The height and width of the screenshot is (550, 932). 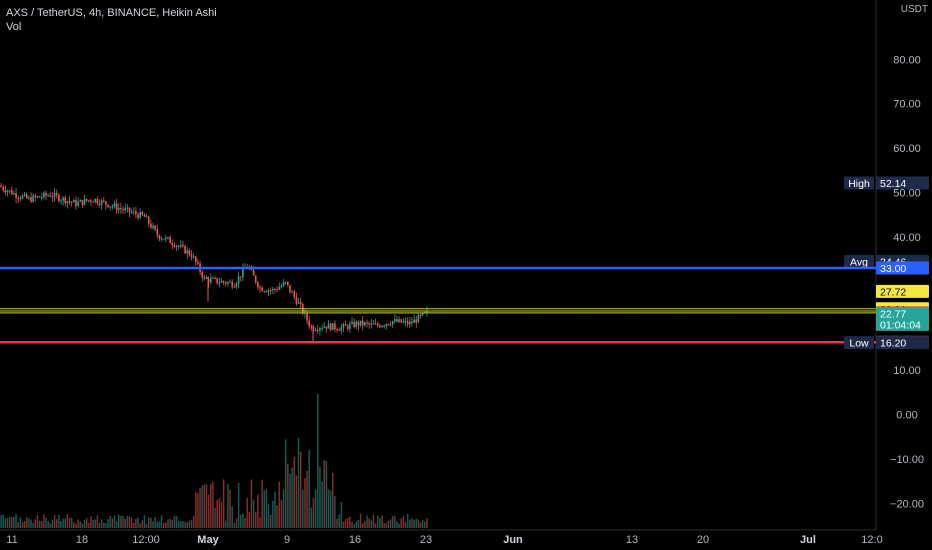 I want to click on currency-label: USDT, so click(x=914, y=9).